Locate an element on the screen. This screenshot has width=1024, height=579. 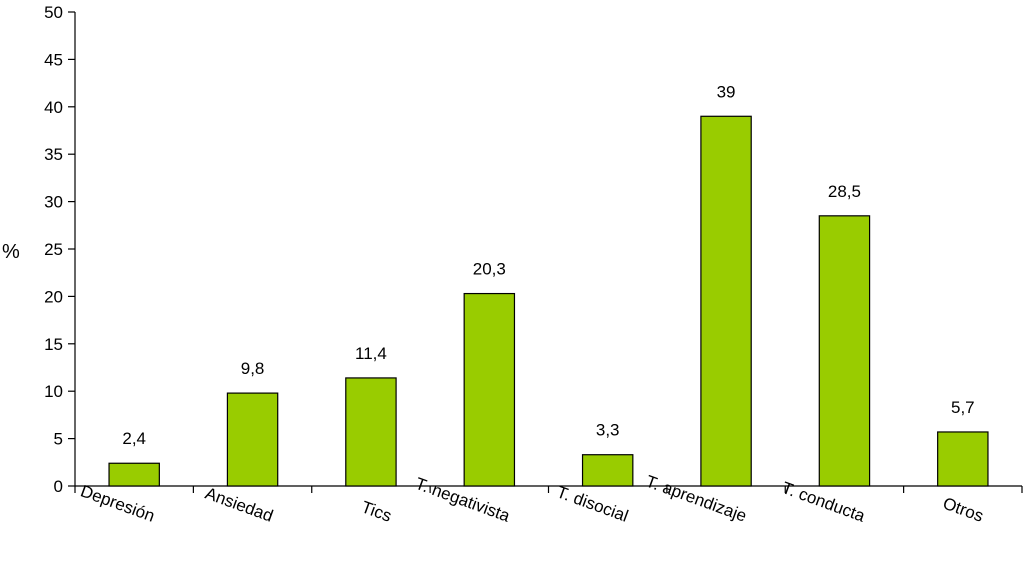
y-tick-label: 5 is located at coordinates (58, 439).